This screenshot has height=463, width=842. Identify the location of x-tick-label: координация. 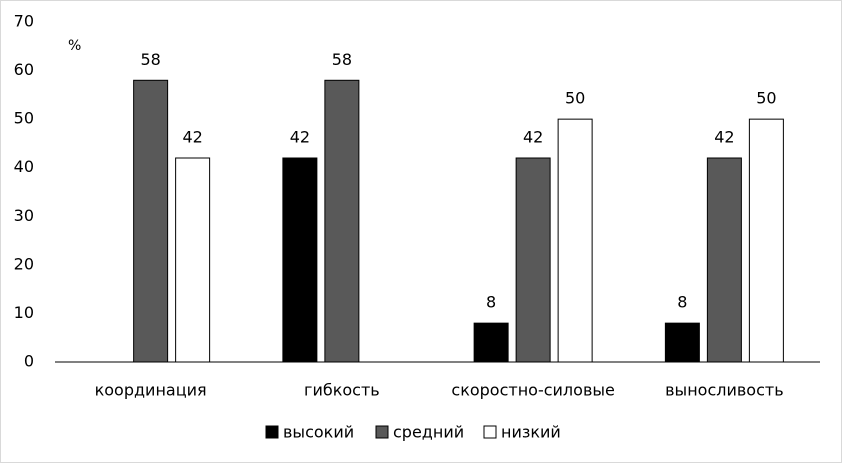
(151, 390).